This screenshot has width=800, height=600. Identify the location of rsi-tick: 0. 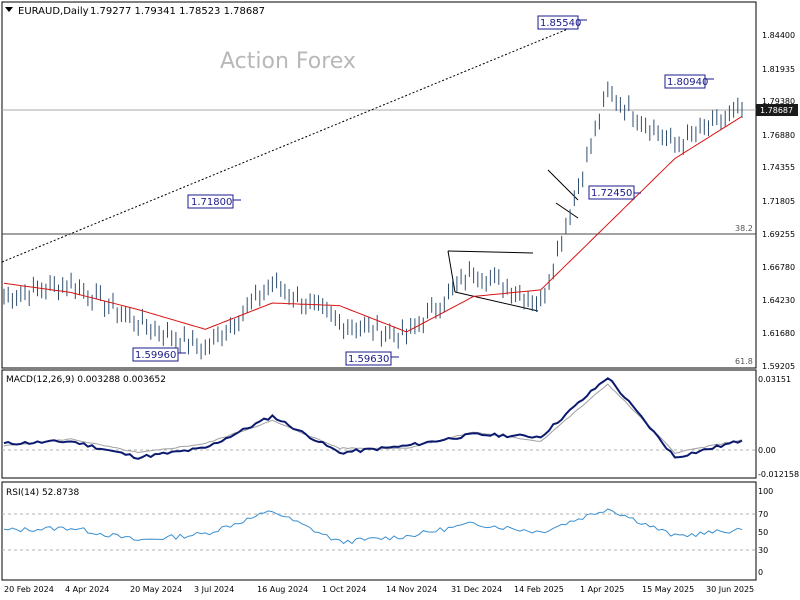
(760, 572).